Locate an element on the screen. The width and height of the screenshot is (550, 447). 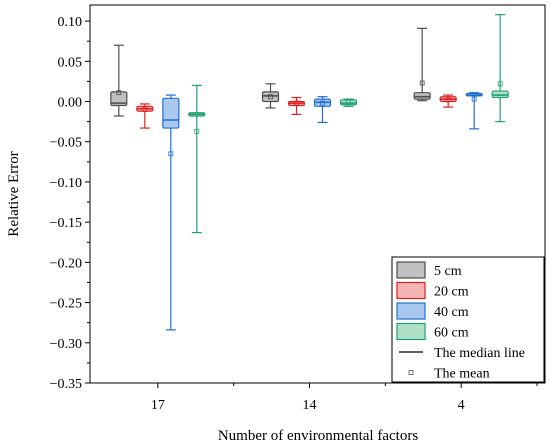
y-axis-label: Relative Error is located at coordinates (14, 193).